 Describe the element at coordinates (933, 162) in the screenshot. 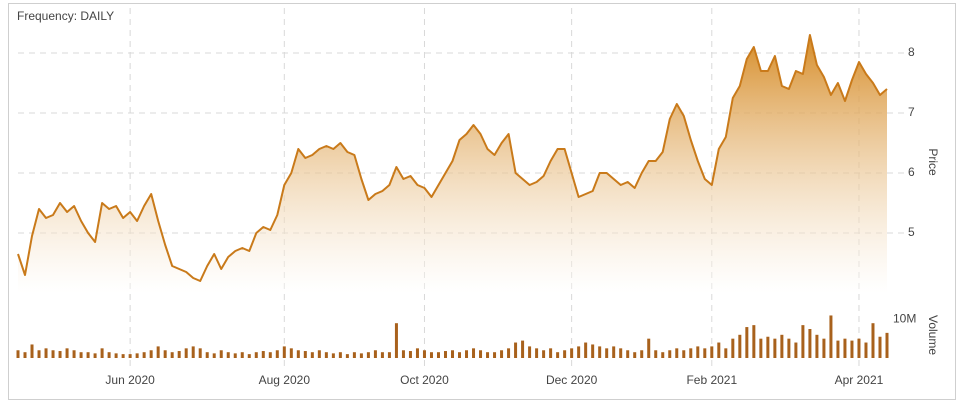

I see `price-axis-label: Price` at that location.